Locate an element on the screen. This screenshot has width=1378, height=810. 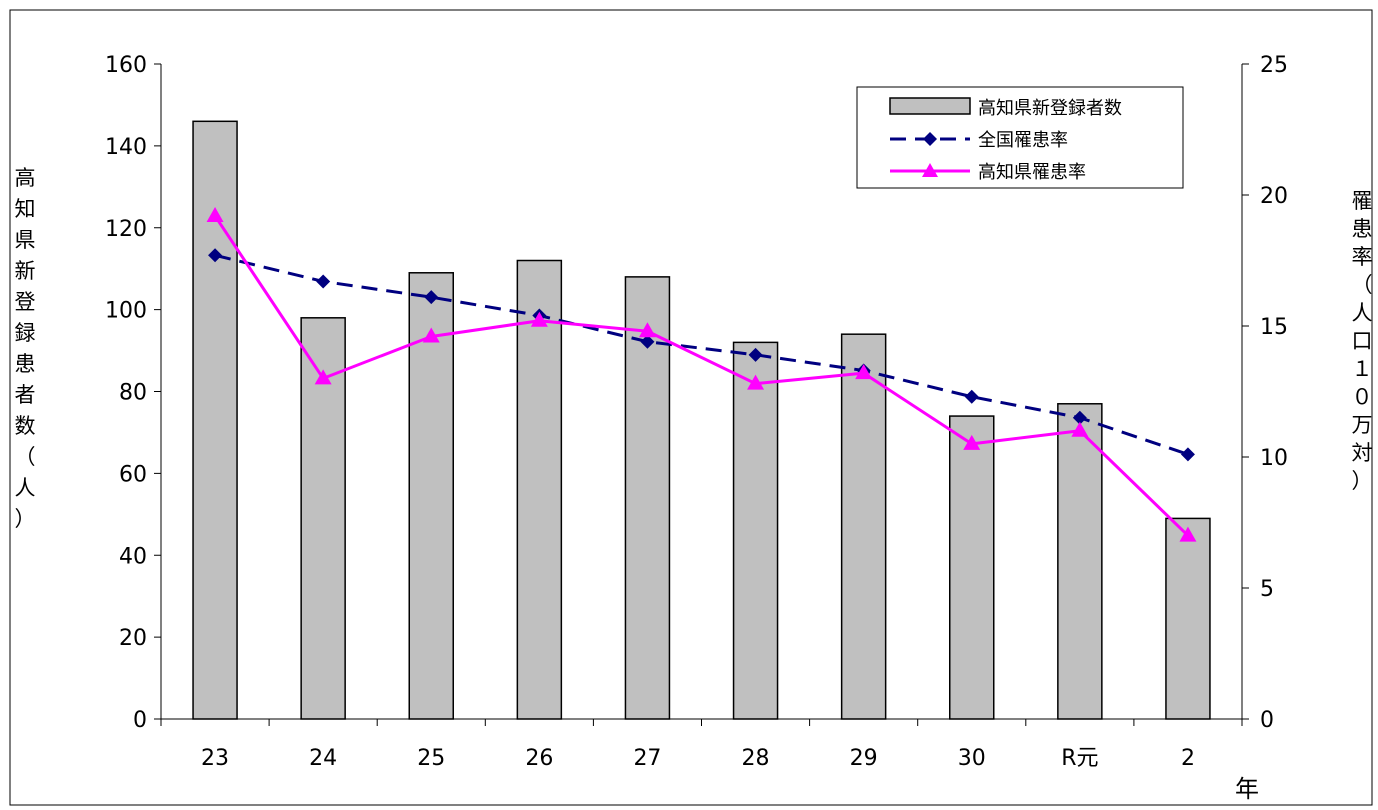
legend-marker-triangle is located at coordinates (930, 170).